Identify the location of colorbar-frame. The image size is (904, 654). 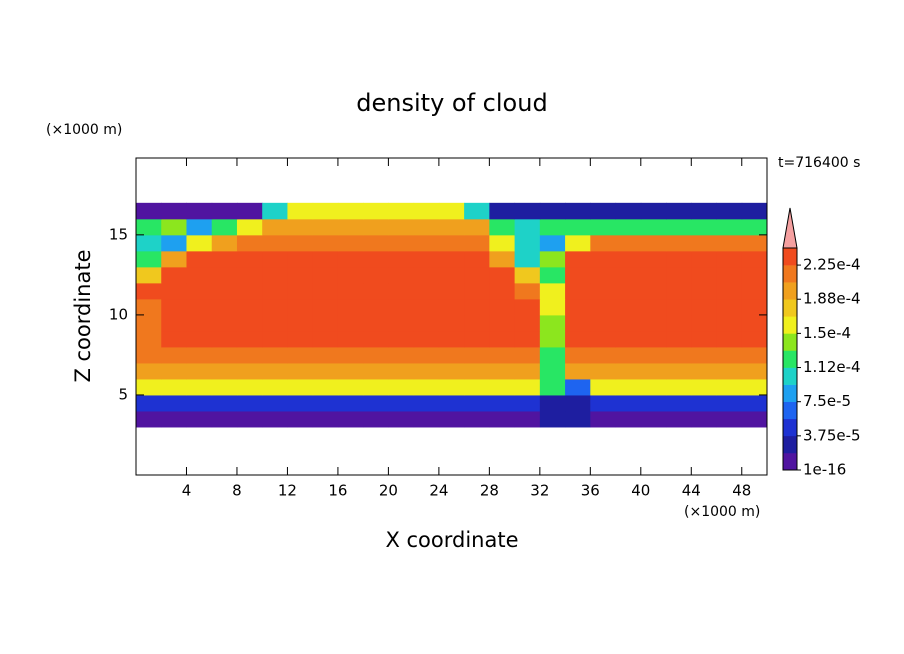
(790, 359).